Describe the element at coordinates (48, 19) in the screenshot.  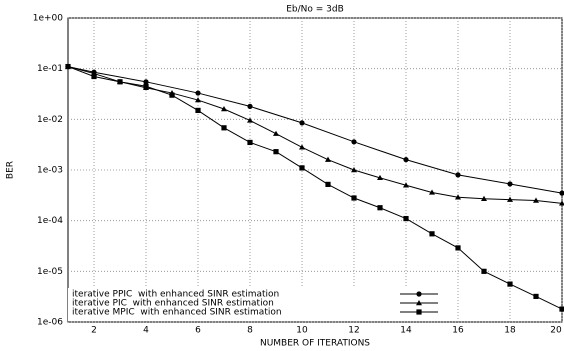
I see `y-tick-label: 1e+00` at that location.